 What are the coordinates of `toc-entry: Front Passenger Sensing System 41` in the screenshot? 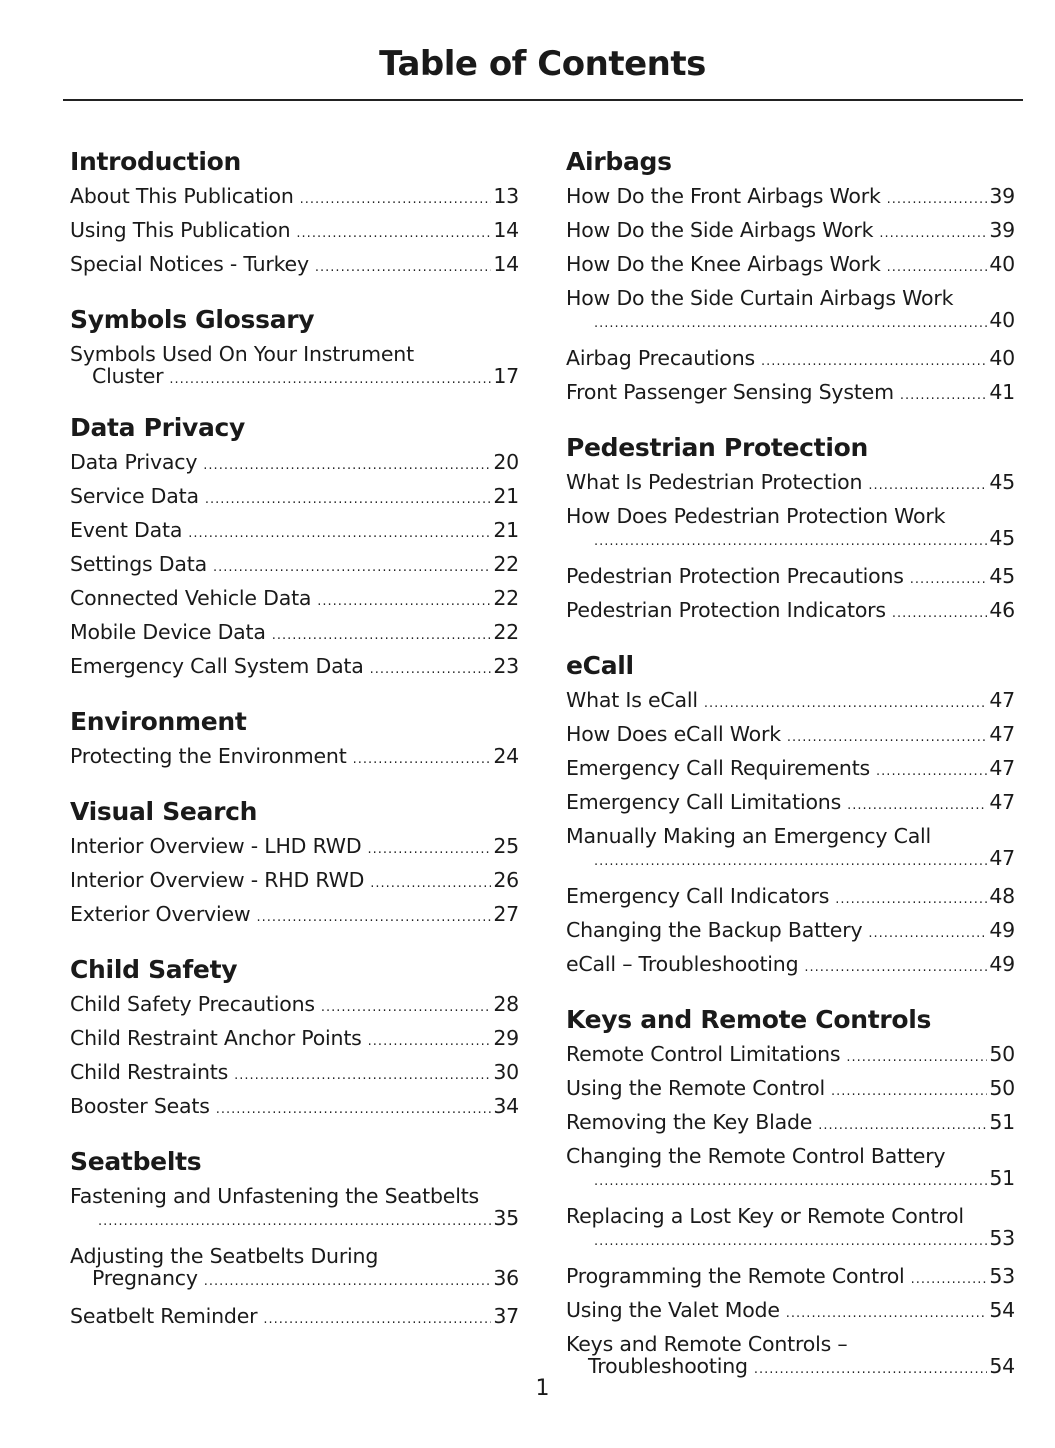 It's located at (790, 394).